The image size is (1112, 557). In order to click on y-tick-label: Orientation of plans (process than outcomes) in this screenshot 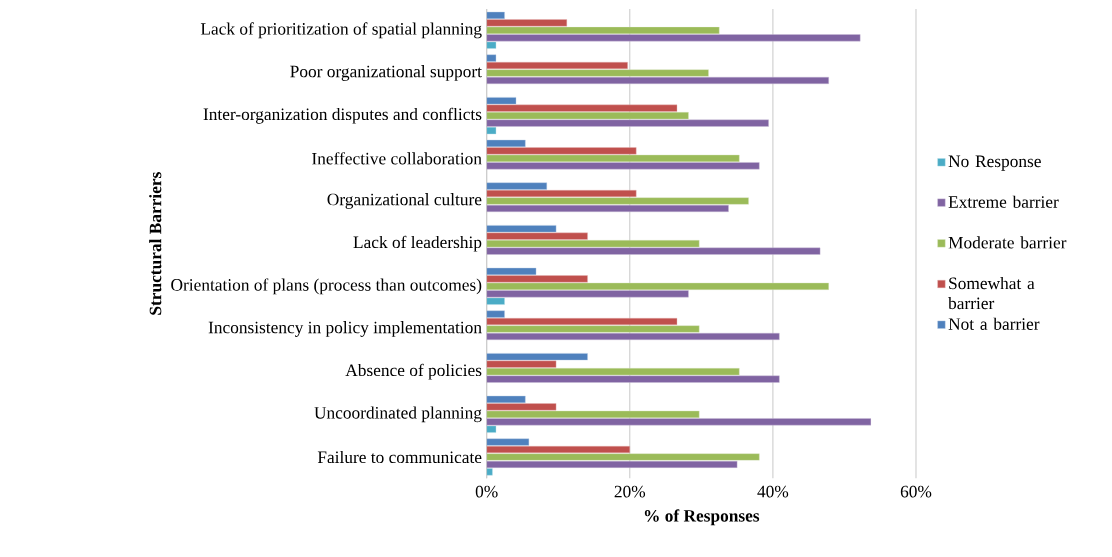, I will do `click(326, 286)`.